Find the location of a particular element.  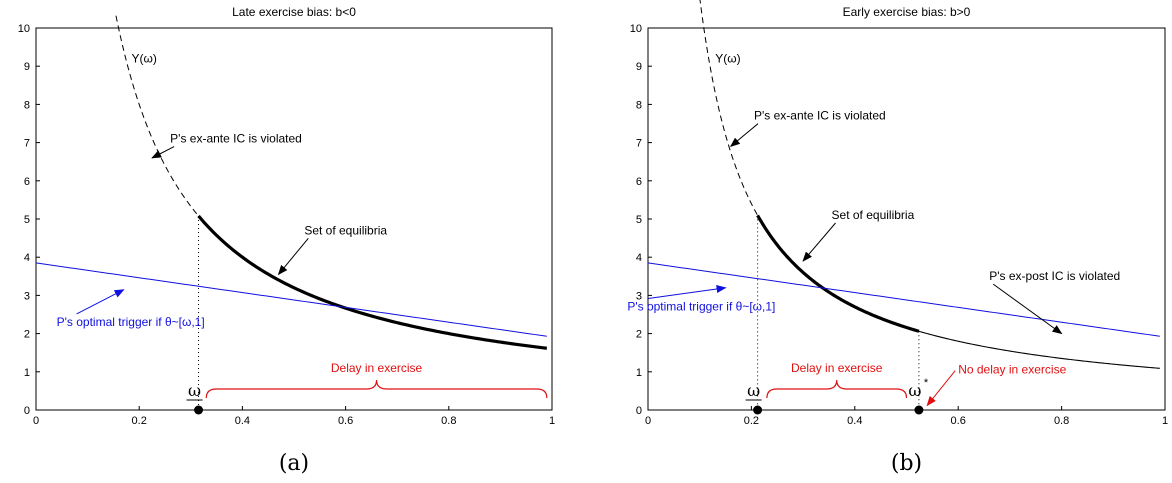

panel-caption: (a) is located at coordinates (294, 463).